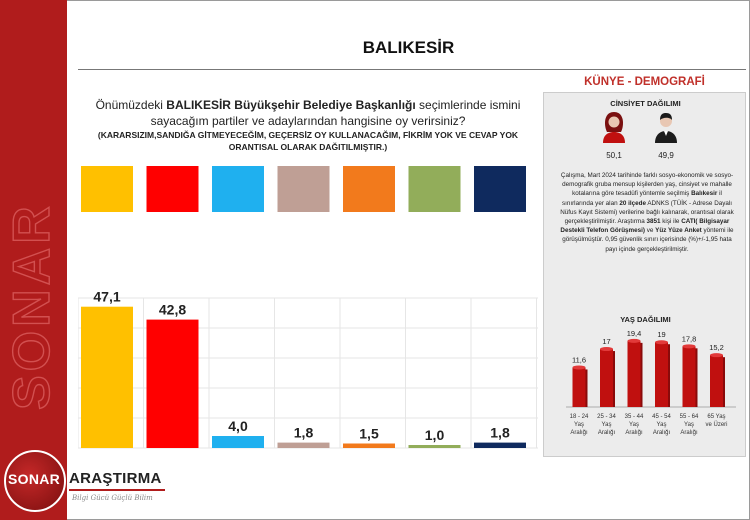  Describe the element at coordinates (661, 334) in the screenshot. I see `age-value-label: 19` at that location.